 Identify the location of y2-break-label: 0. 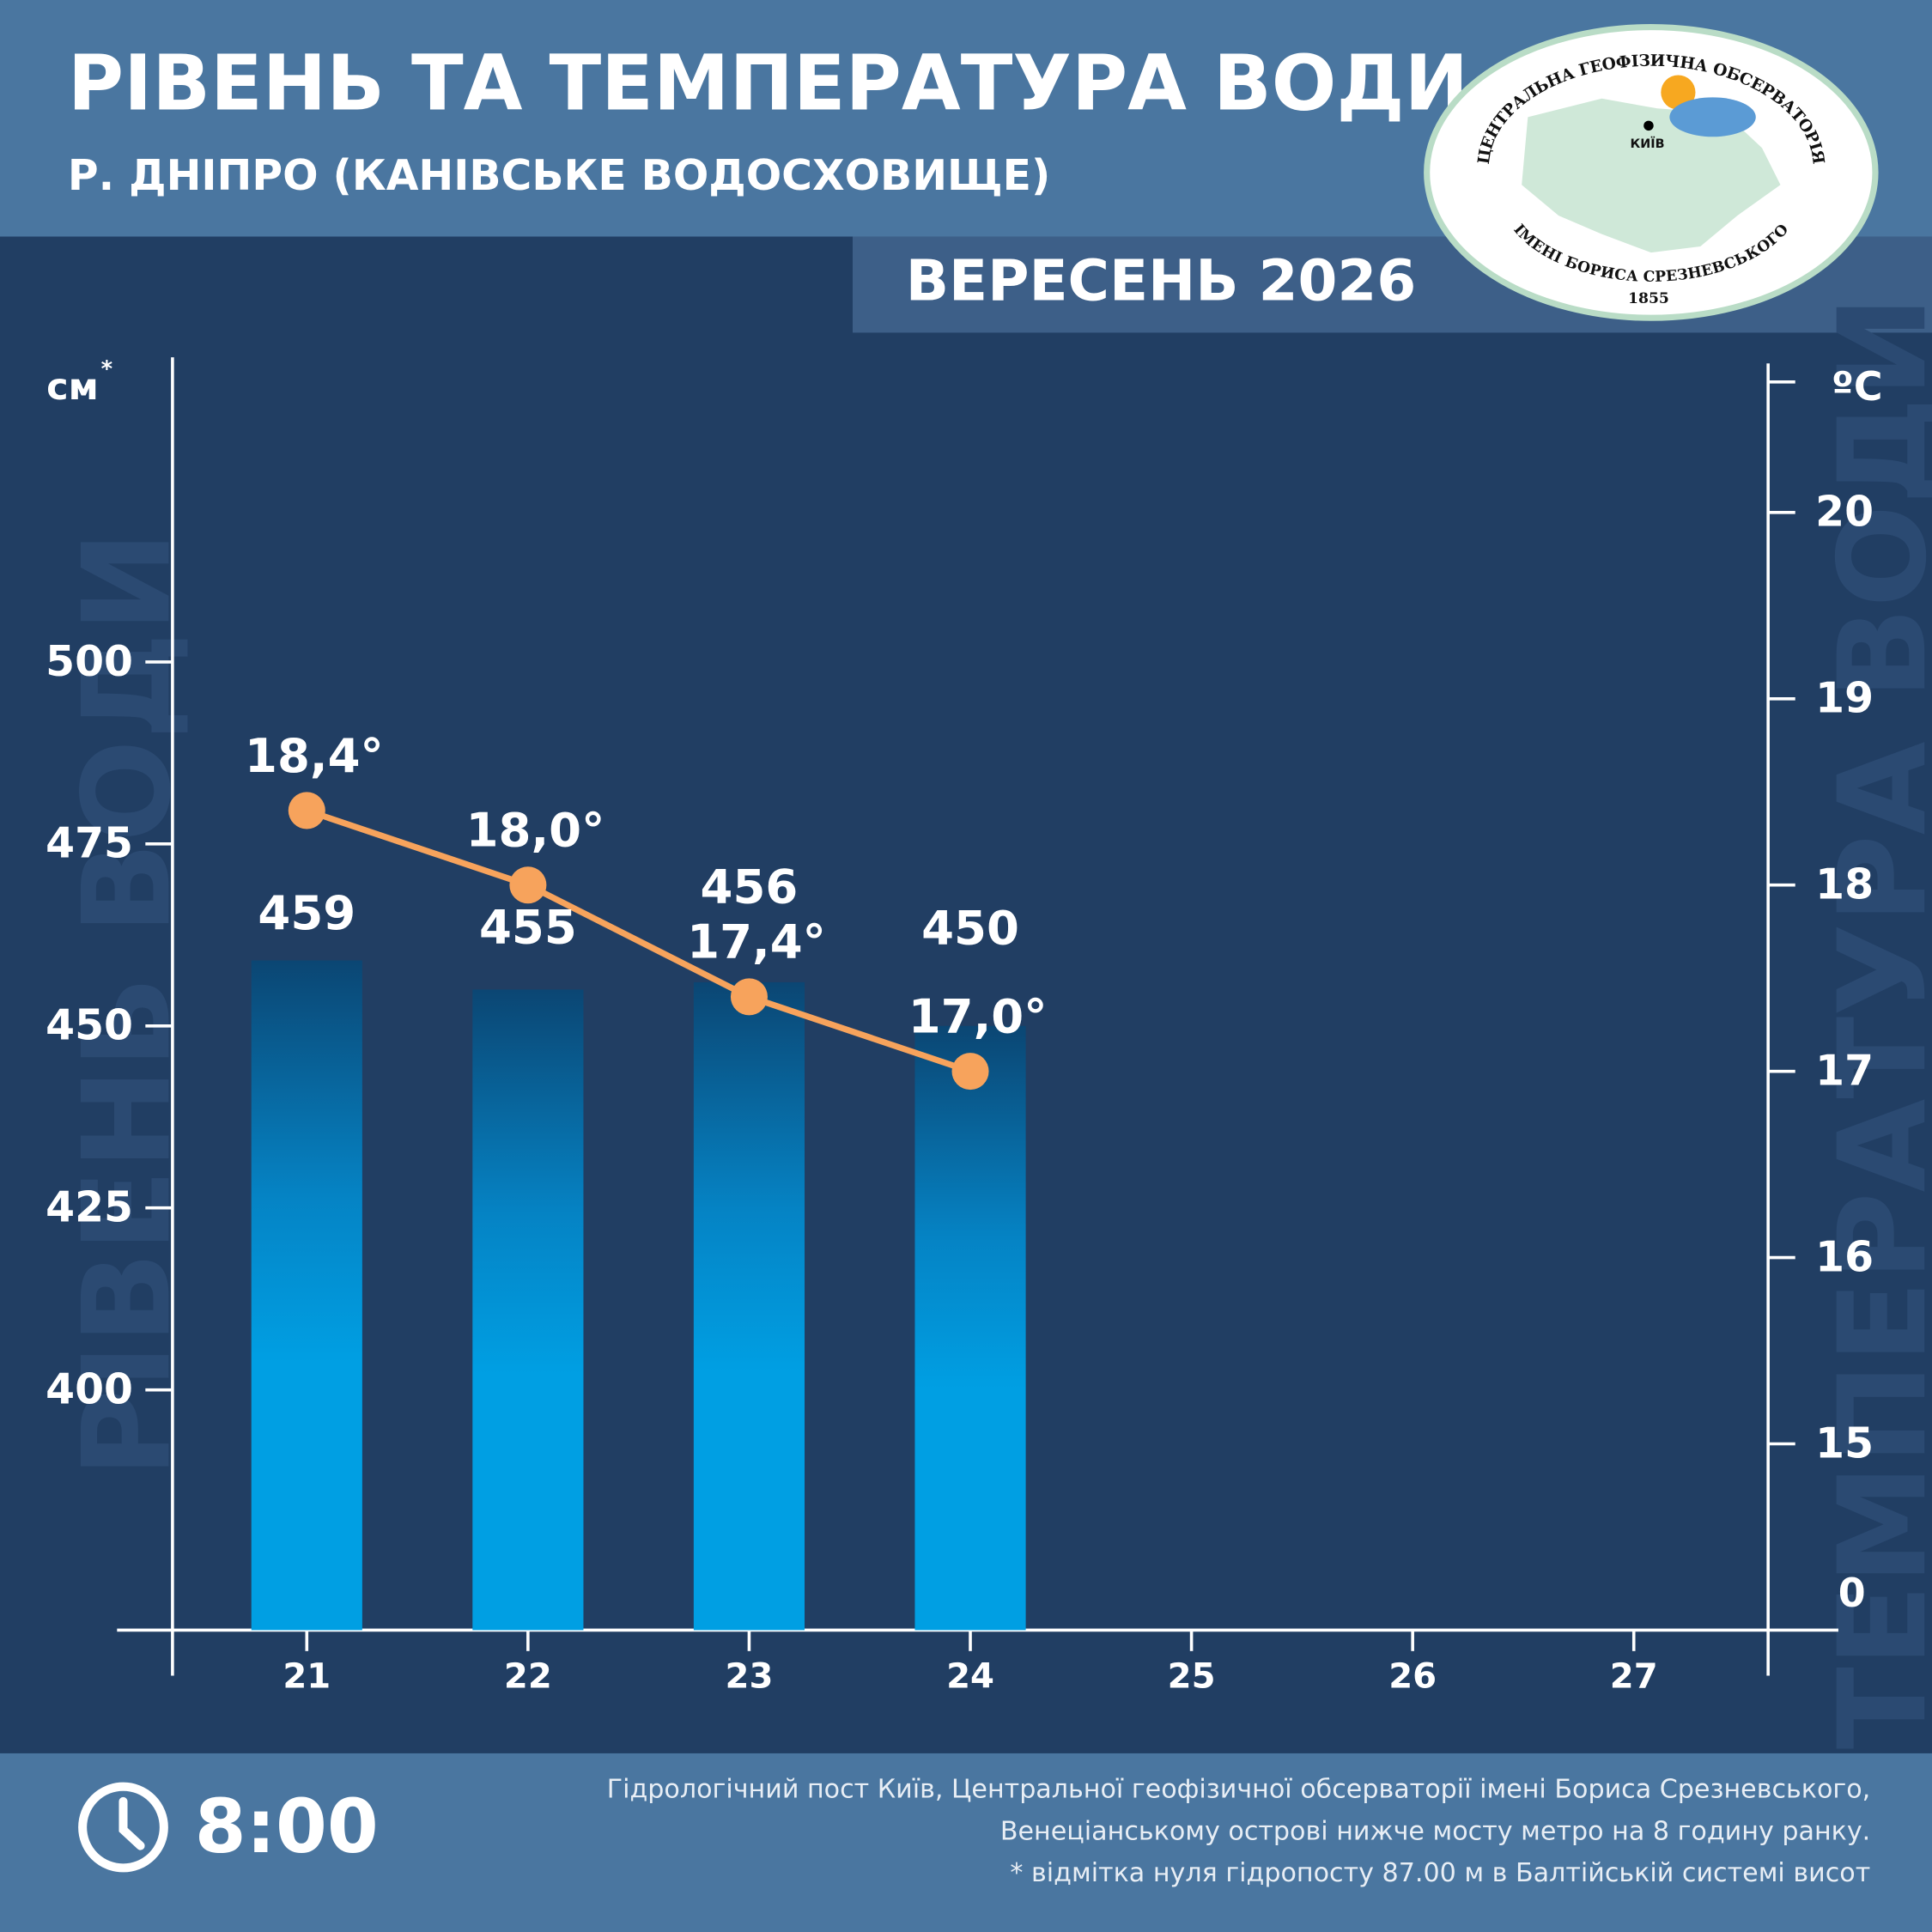
(1852, 1593).